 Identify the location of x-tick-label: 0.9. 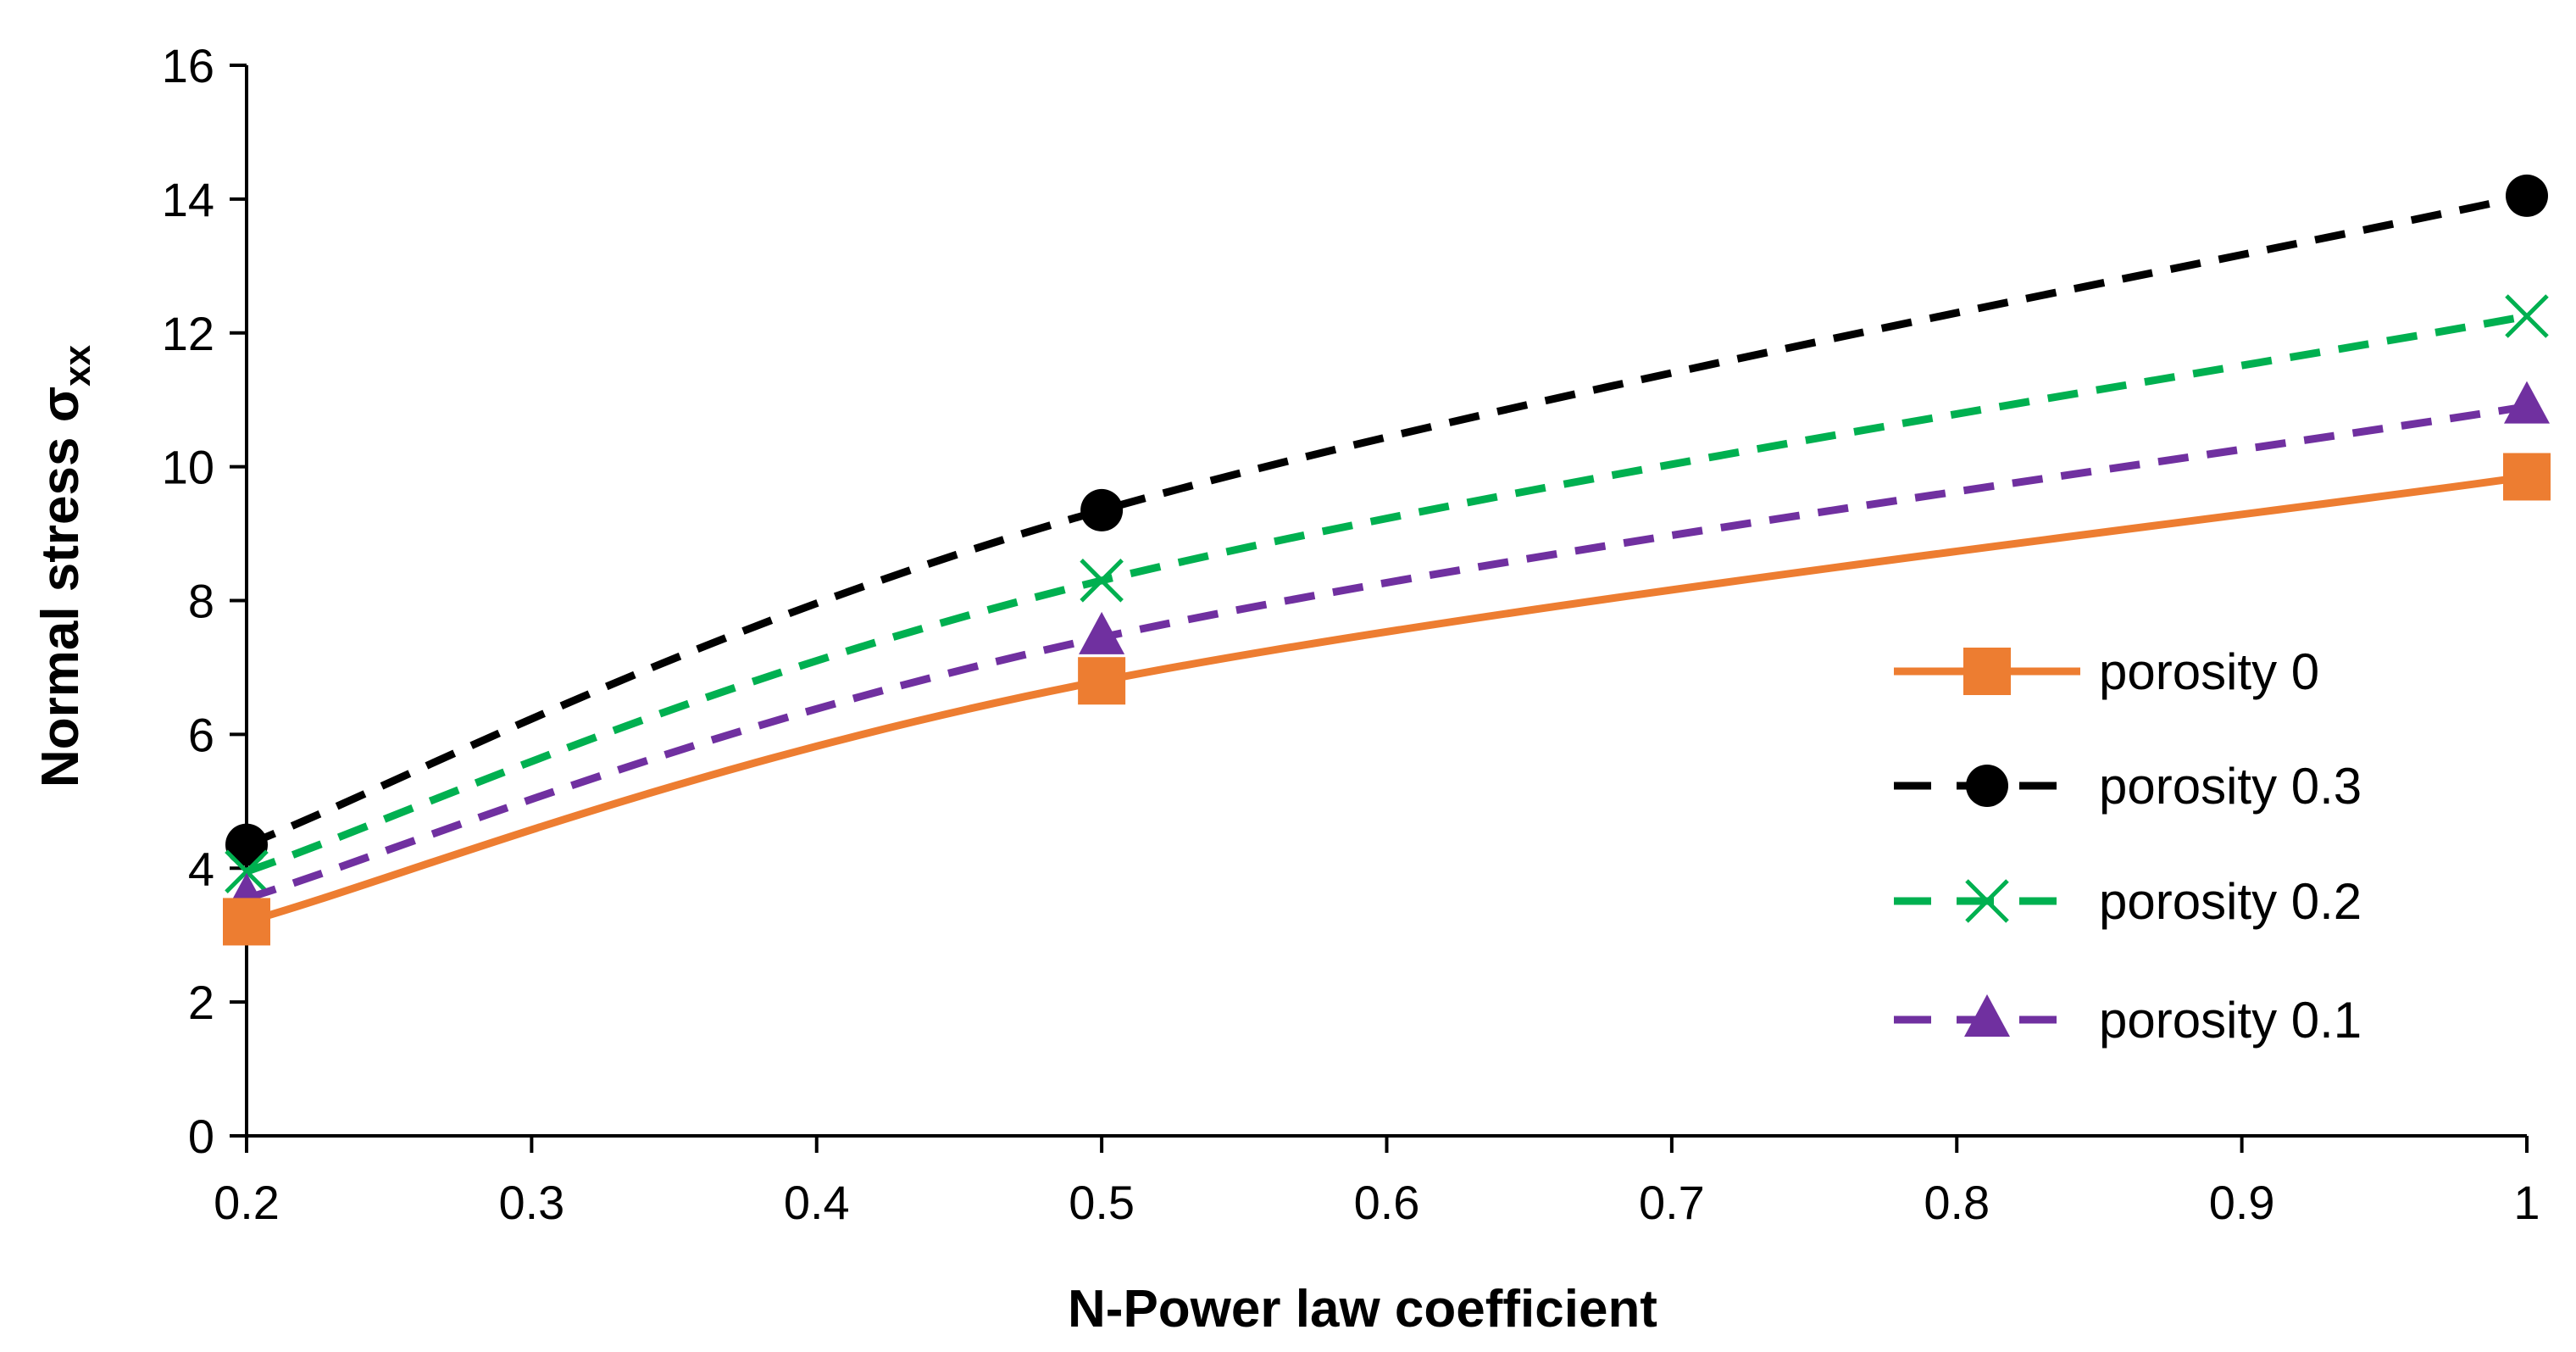
(2242, 1202).